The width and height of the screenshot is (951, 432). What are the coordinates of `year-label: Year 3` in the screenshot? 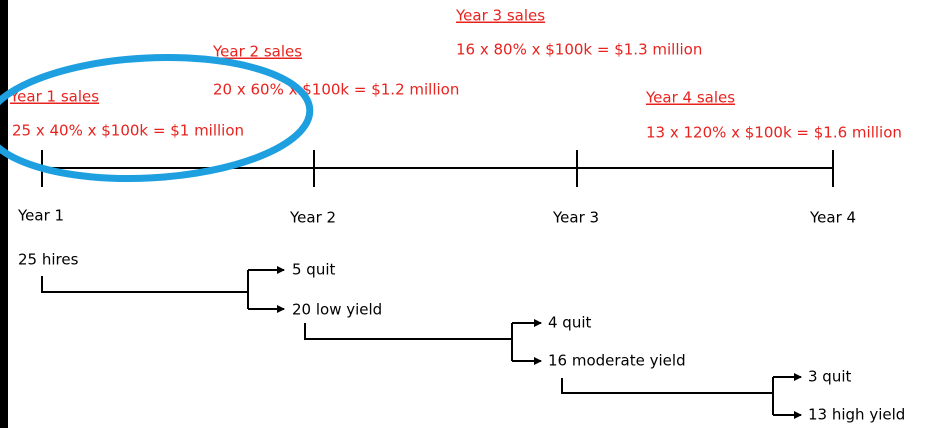 It's located at (575, 218).